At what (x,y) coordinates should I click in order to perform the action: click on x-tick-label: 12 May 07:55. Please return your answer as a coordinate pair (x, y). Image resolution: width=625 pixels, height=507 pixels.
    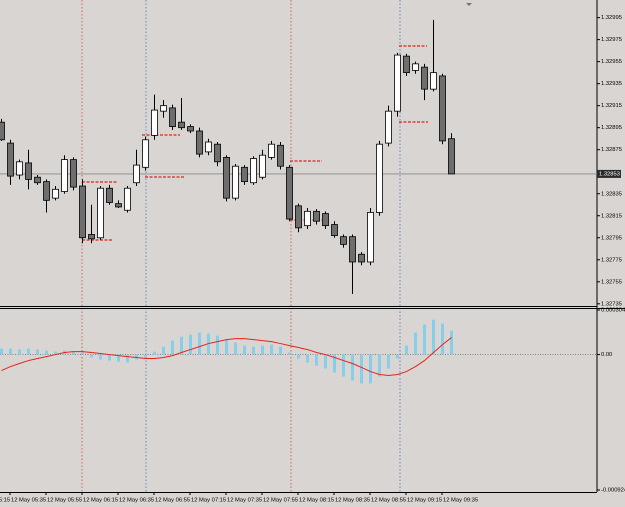
    Looking at the image, I should click on (280, 501).